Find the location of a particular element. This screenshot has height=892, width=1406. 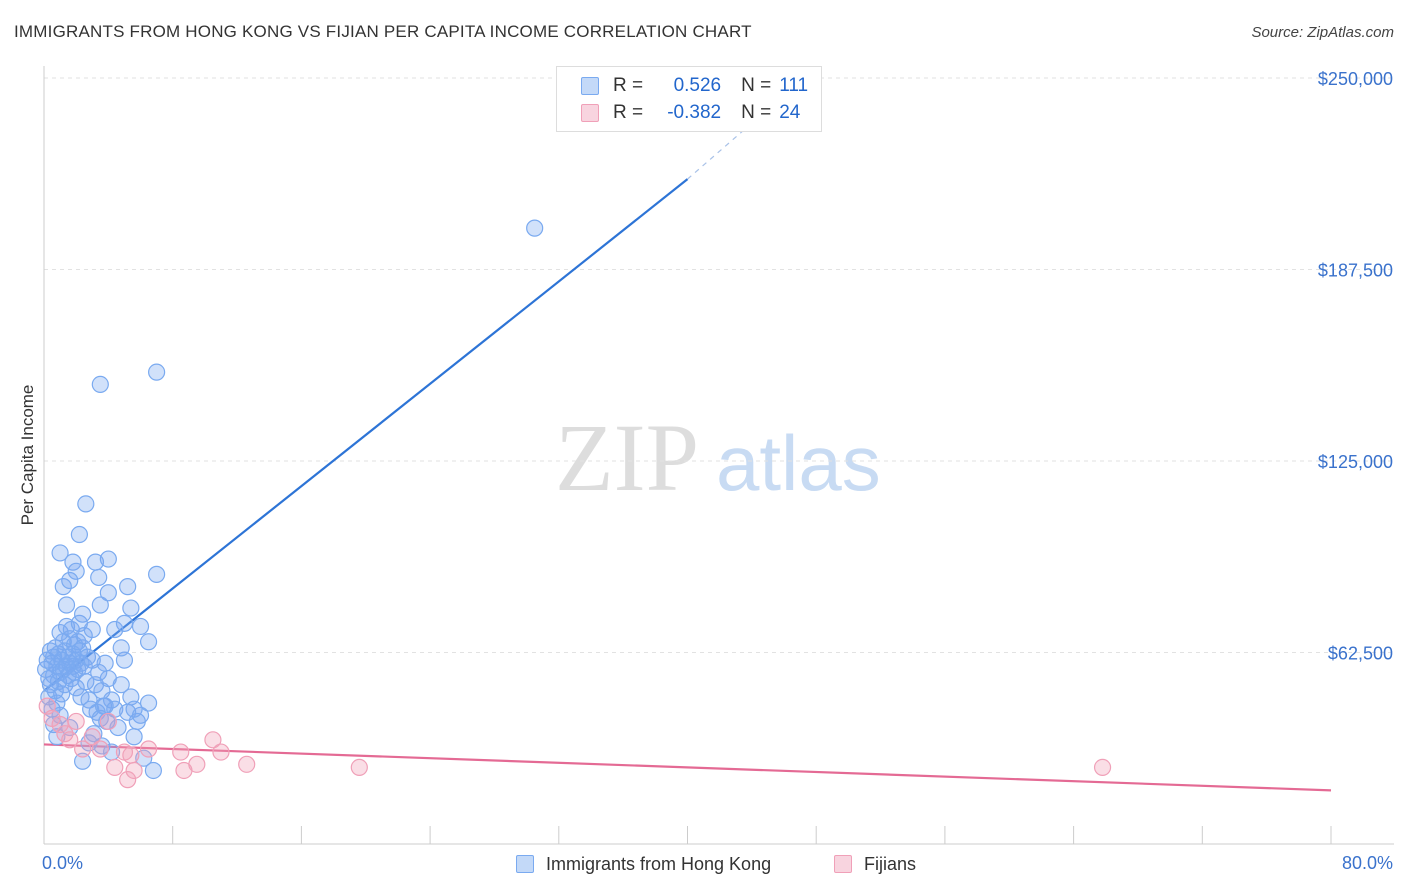

watermark-atlas: atlas is located at coordinates (798, 463).